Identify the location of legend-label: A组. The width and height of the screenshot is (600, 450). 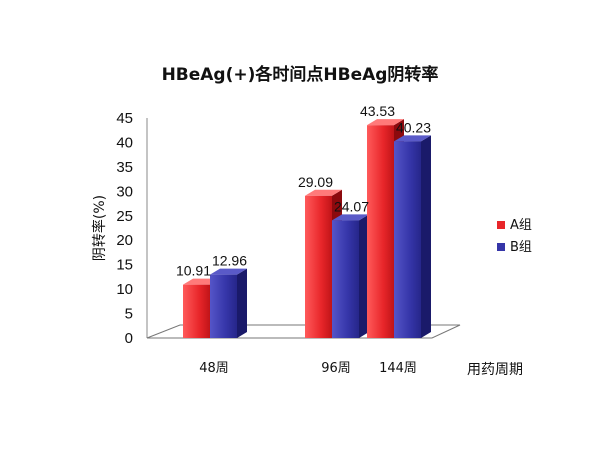
(521, 225).